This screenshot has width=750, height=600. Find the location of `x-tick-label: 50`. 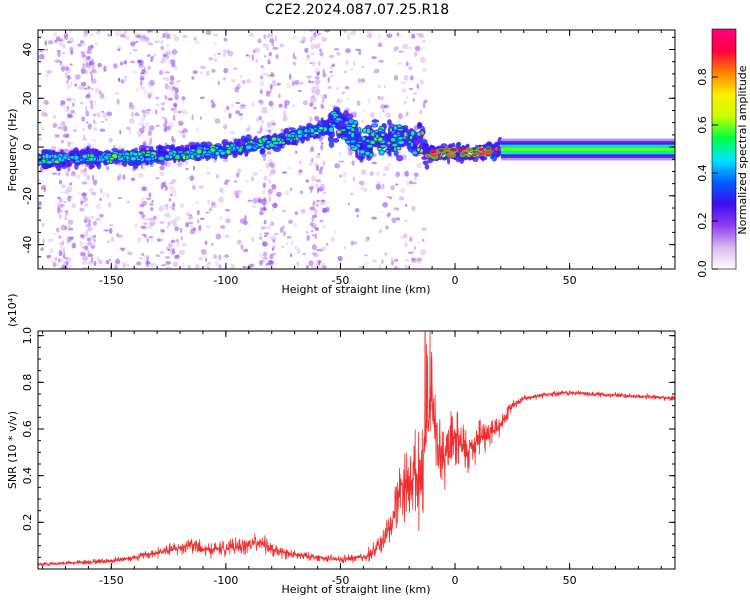

x-tick-label: 50 is located at coordinates (570, 280).